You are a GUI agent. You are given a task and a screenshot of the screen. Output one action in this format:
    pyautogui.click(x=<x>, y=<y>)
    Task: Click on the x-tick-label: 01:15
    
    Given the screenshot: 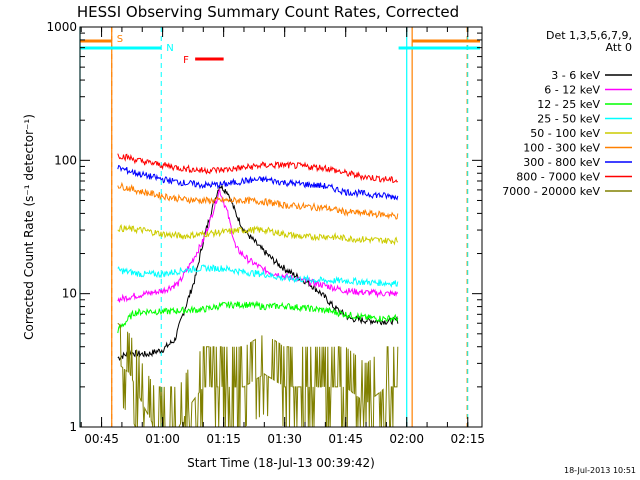 What is the action you would take?
    pyautogui.click(x=223, y=439)
    